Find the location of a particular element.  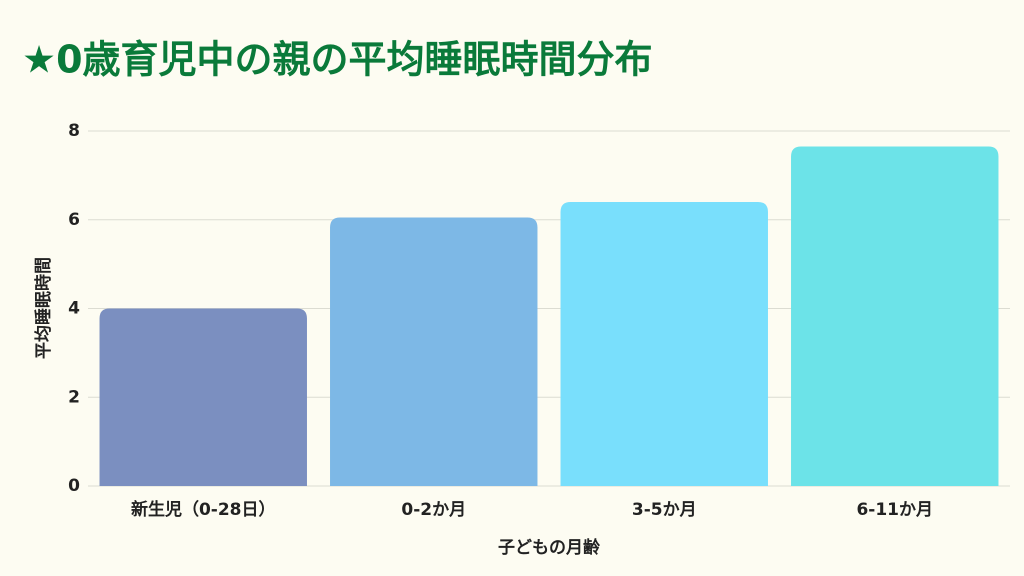

y-tick-label: 8 is located at coordinates (74, 131).